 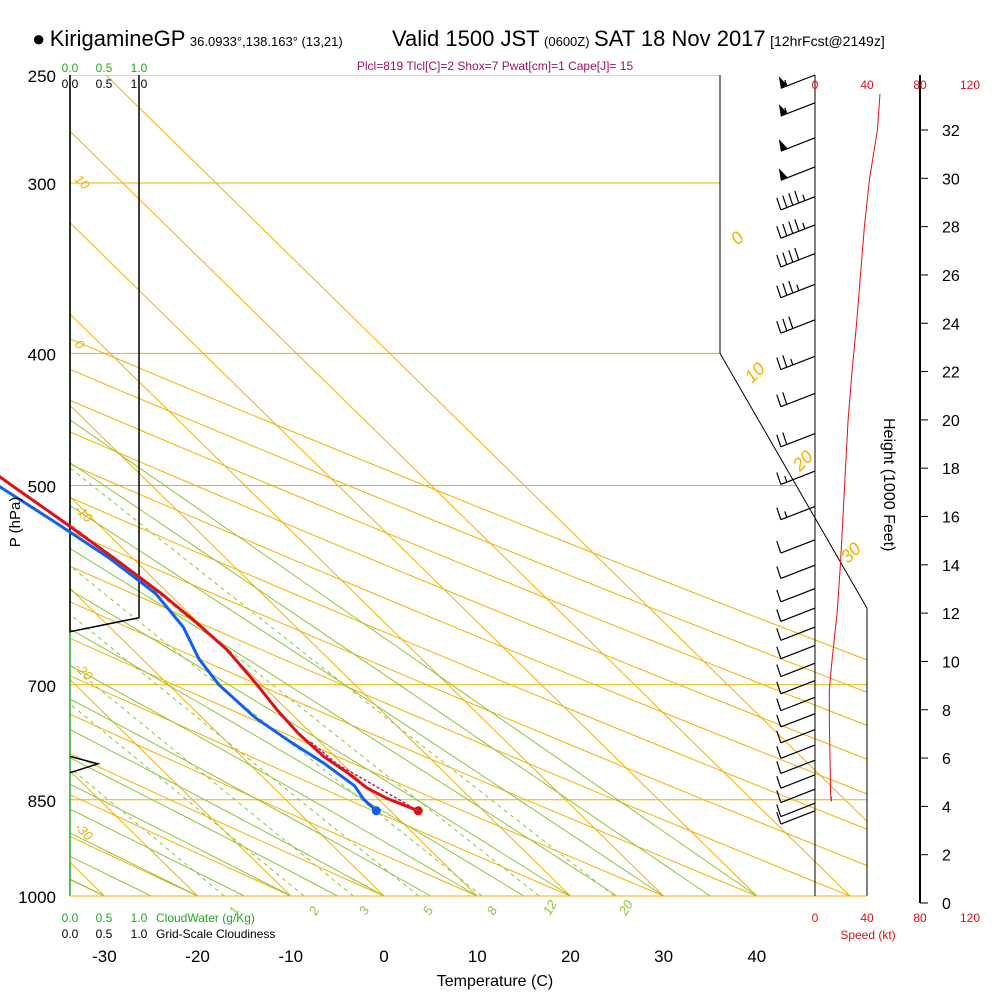 I want to click on height-tick-label: 6, so click(x=946, y=759).